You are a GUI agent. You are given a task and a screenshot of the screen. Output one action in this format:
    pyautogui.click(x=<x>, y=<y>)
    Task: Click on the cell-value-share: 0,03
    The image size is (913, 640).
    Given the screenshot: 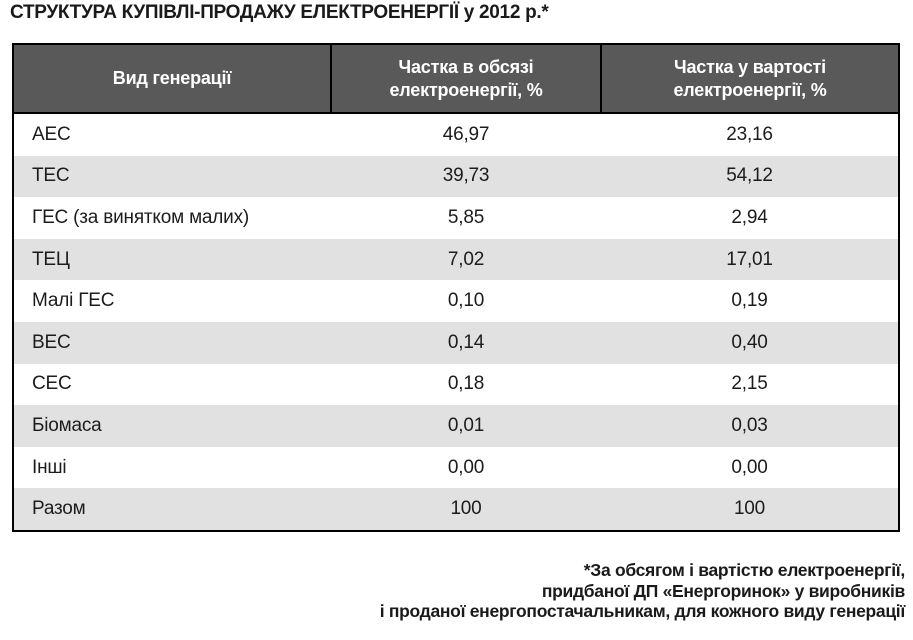 What is the action you would take?
    pyautogui.click(x=749, y=425)
    